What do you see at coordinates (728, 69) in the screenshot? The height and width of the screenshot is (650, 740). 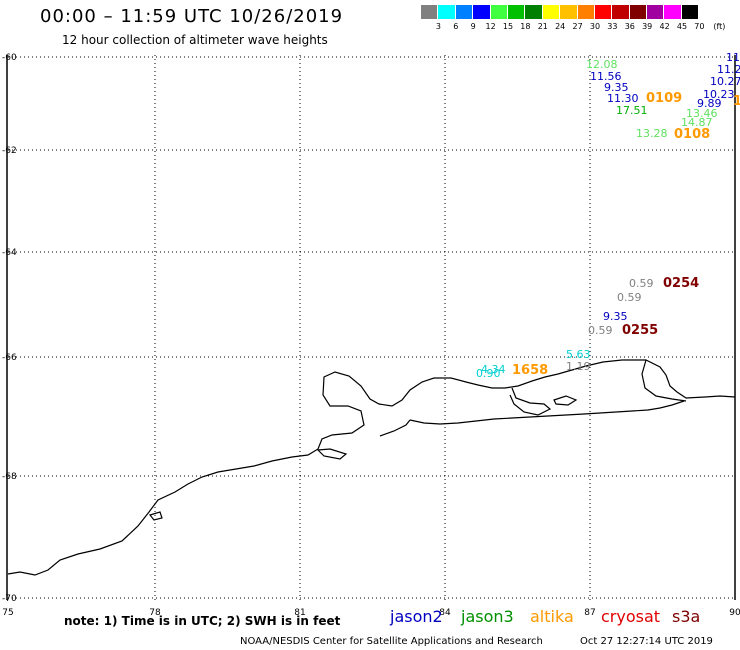 I see `wave-reading-label: 11.2` at bounding box center [728, 69].